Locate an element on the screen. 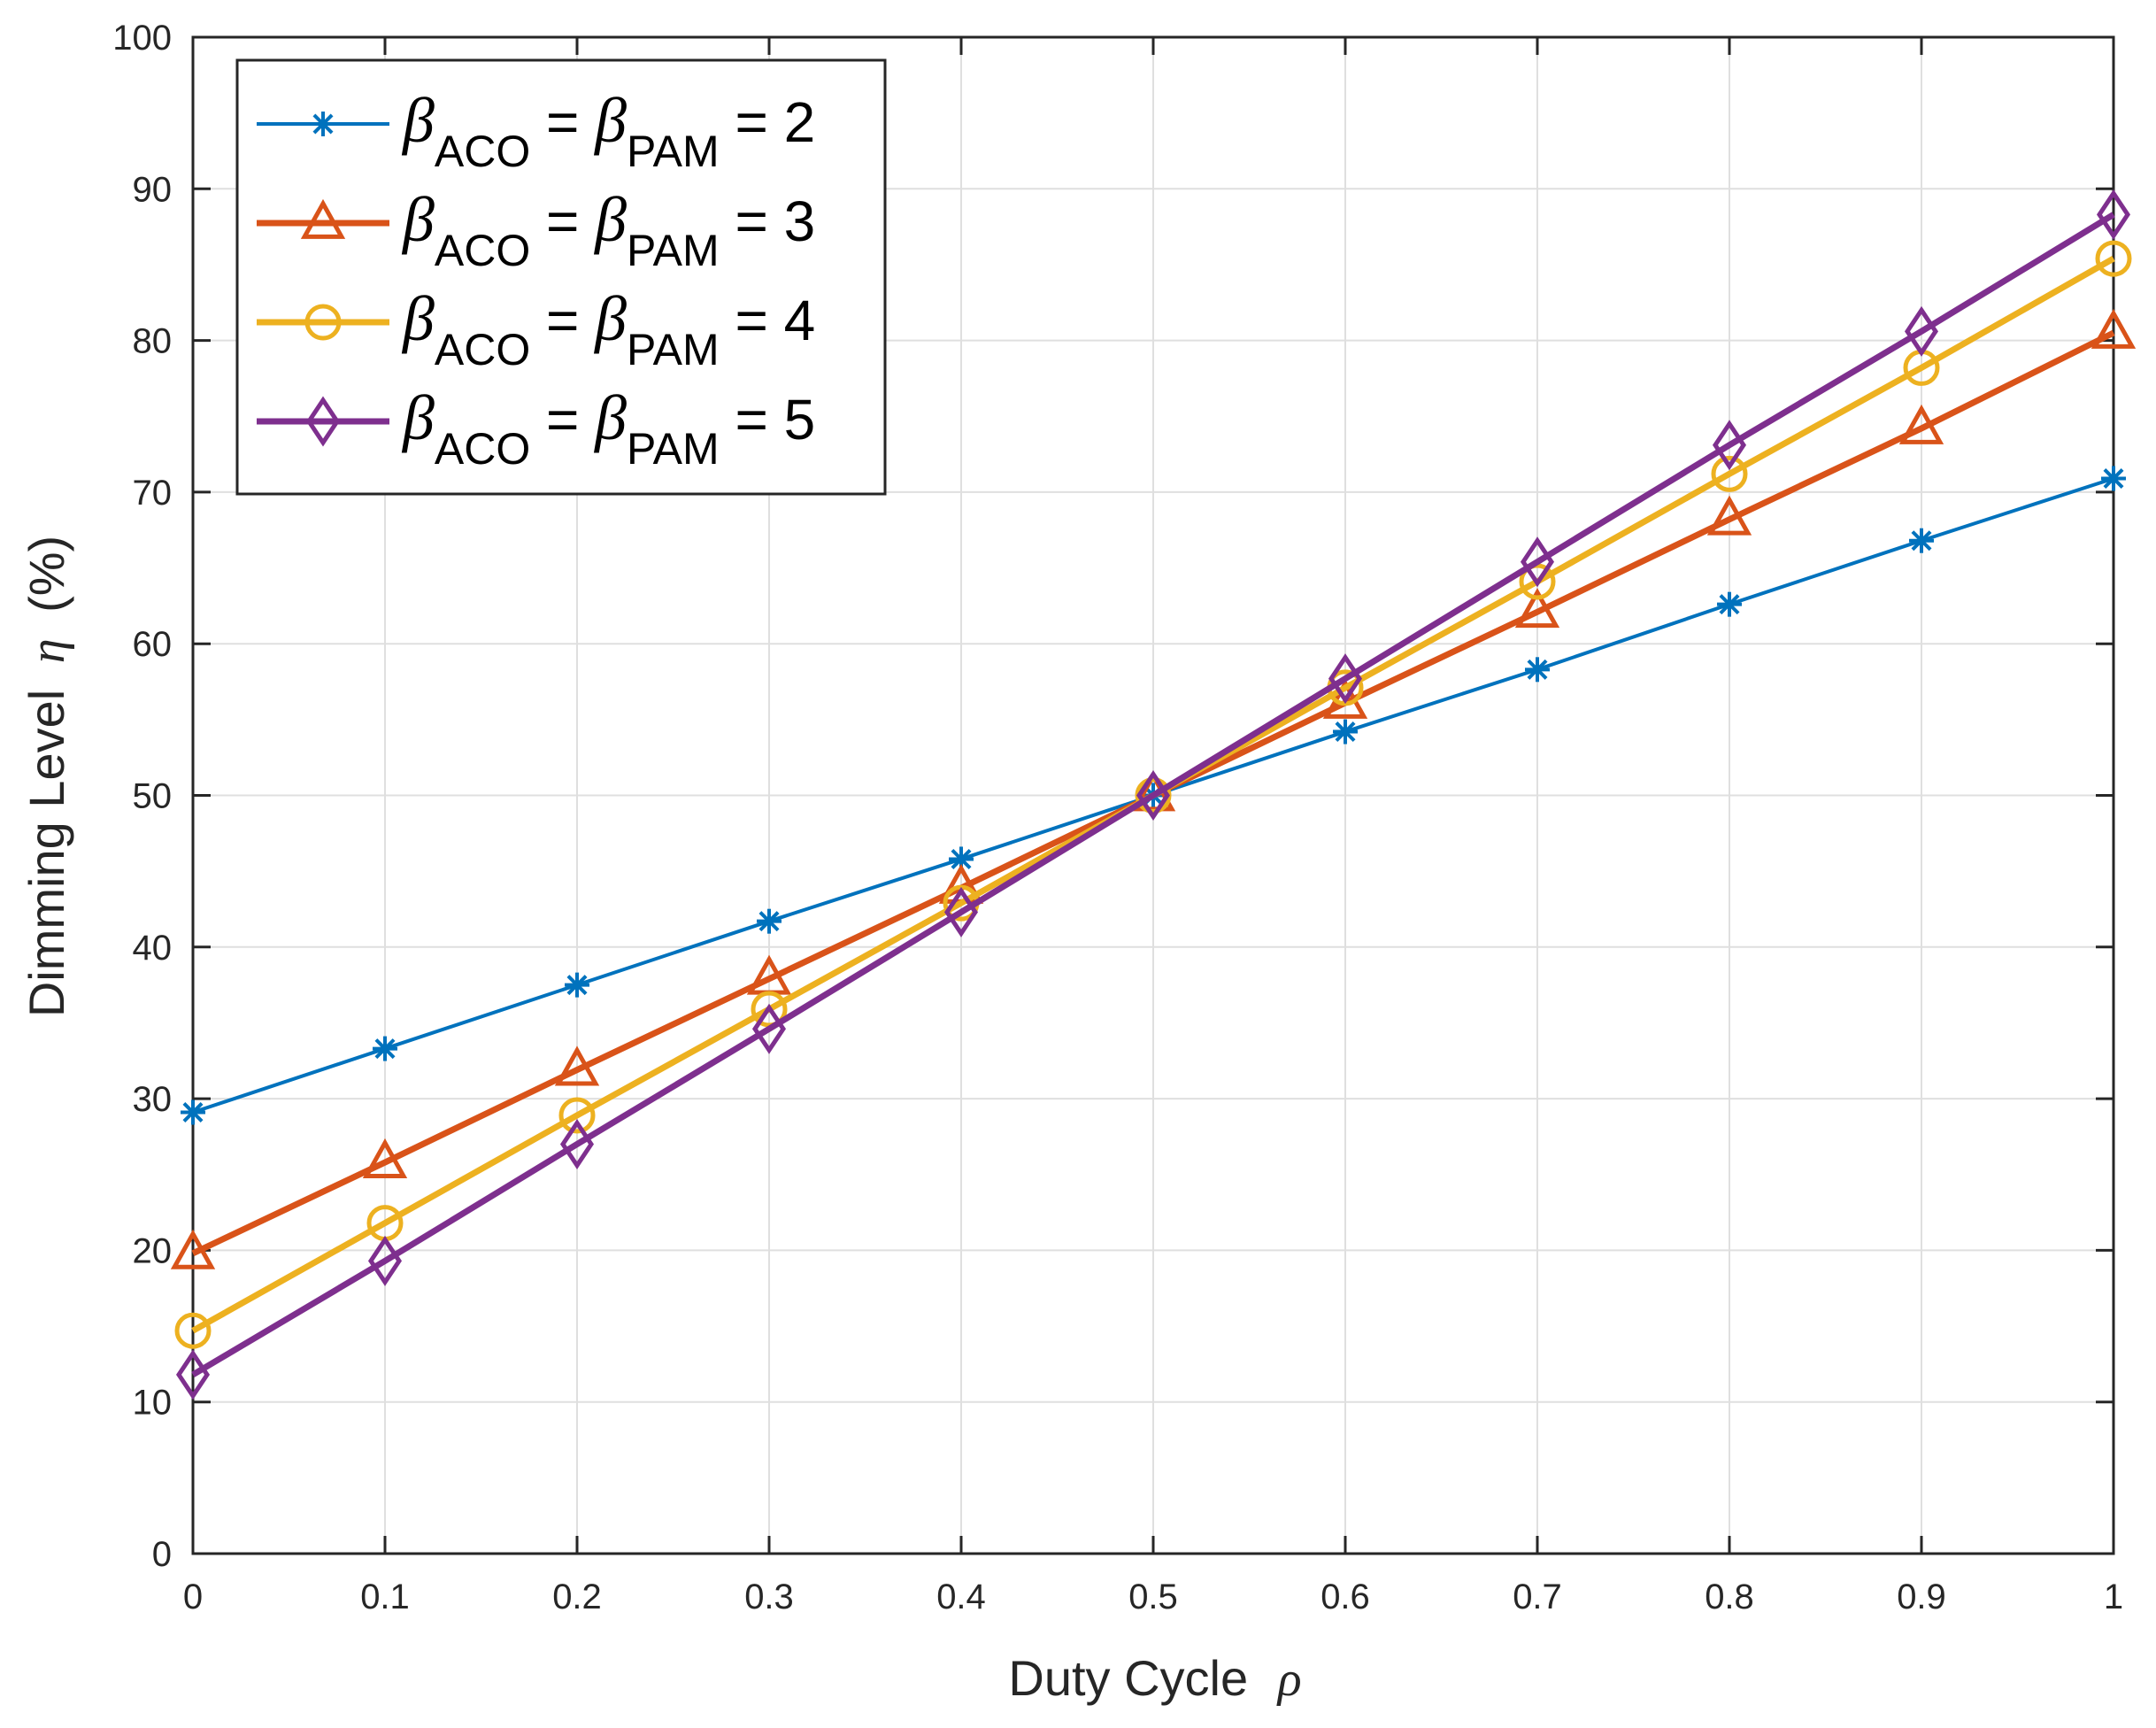 The width and height of the screenshot is (2156, 1728). legend-item-3: βACO = βPAM = 4 is located at coordinates (536, 328).